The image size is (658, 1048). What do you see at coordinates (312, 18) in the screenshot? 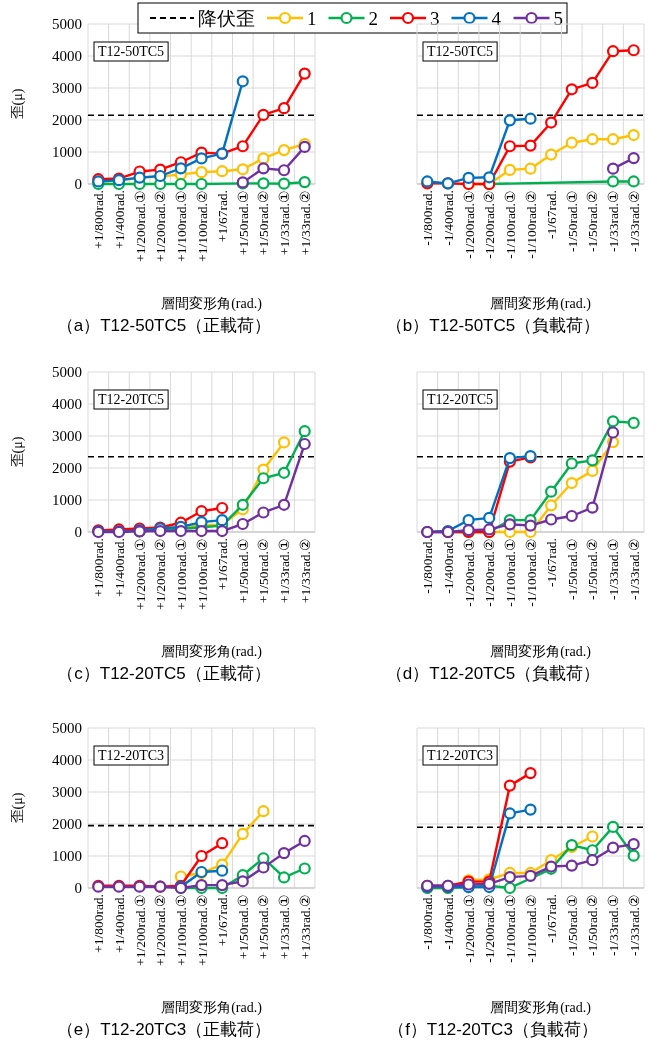
I see `legend-label: 1` at bounding box center [312, 18].